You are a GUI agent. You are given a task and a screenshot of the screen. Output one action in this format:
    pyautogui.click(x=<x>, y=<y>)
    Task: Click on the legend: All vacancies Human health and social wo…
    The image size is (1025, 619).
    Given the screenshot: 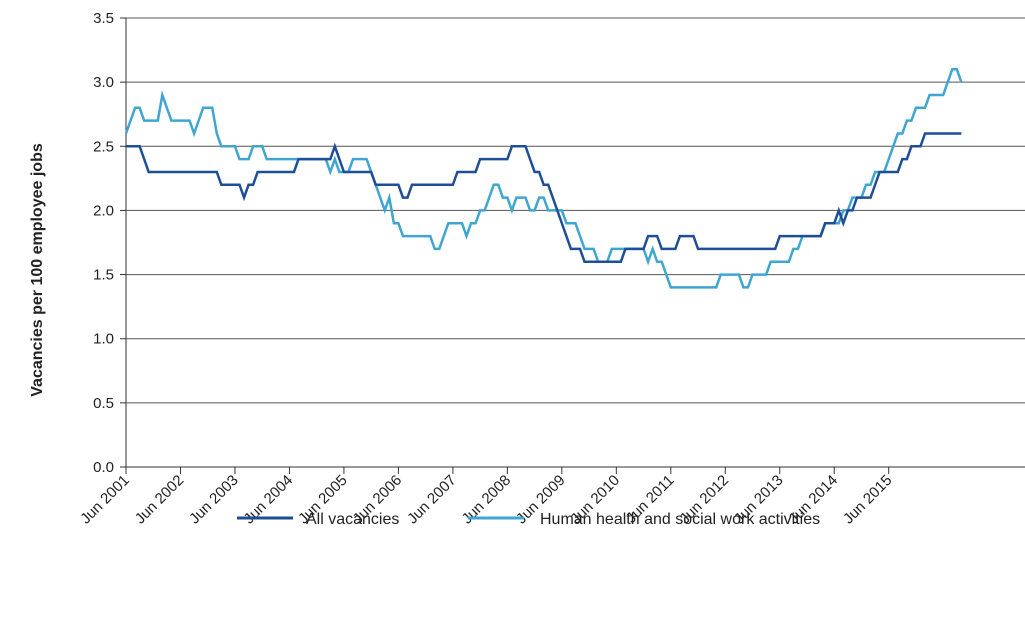 What is the action you would take?
    pyautogui.click(x=528, y=519)
    